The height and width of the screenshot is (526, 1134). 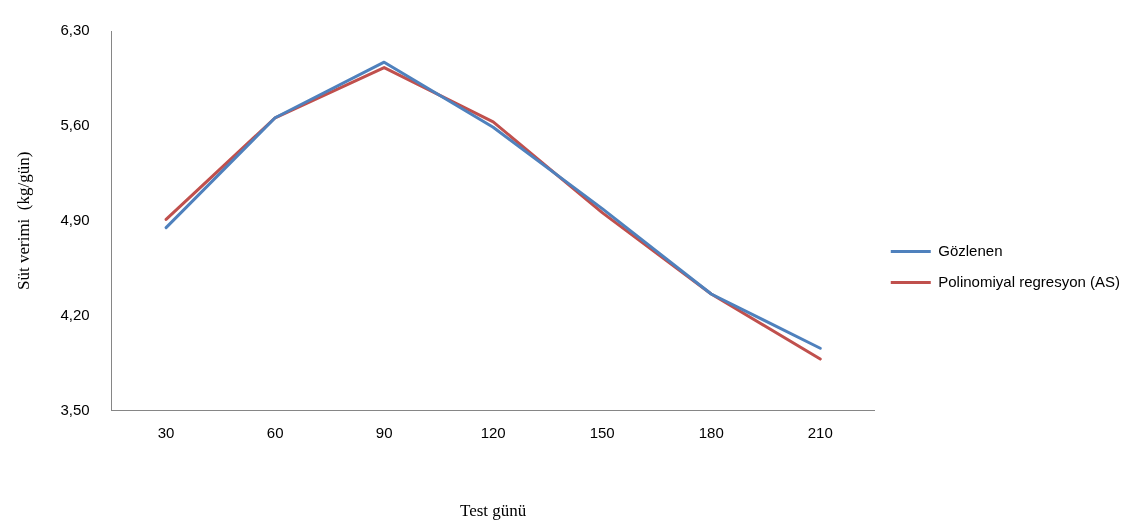 What do you see at coordinates (75, 219) in the screenshot?
I see `y-tick-label: 4,90` at bounding box center [75, 219].